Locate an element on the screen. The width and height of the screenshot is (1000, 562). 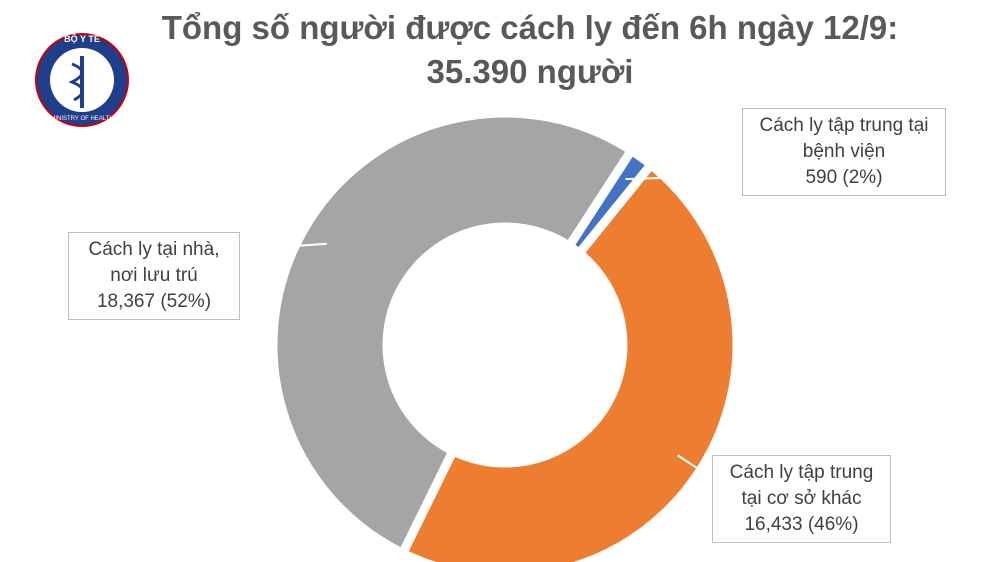
data-label-box: Cách ly tại nhà, nơi lưu trú 18,367 (52%) is located at coordinates (154, 276).